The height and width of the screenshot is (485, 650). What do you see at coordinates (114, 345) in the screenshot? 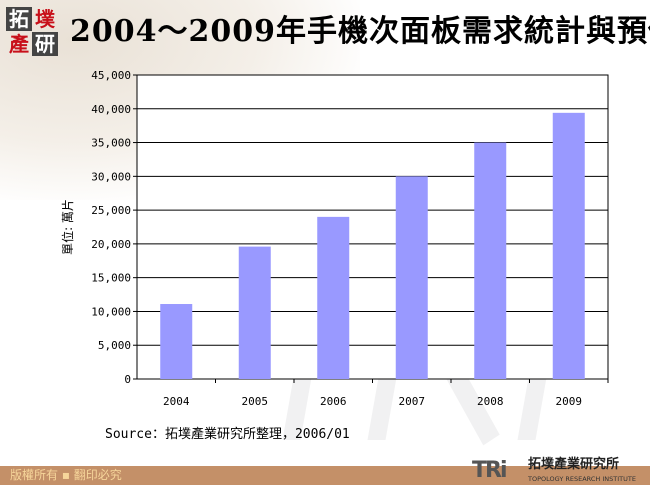
I see `y-tick-label: 5,000` at bounding box center [114, 345].